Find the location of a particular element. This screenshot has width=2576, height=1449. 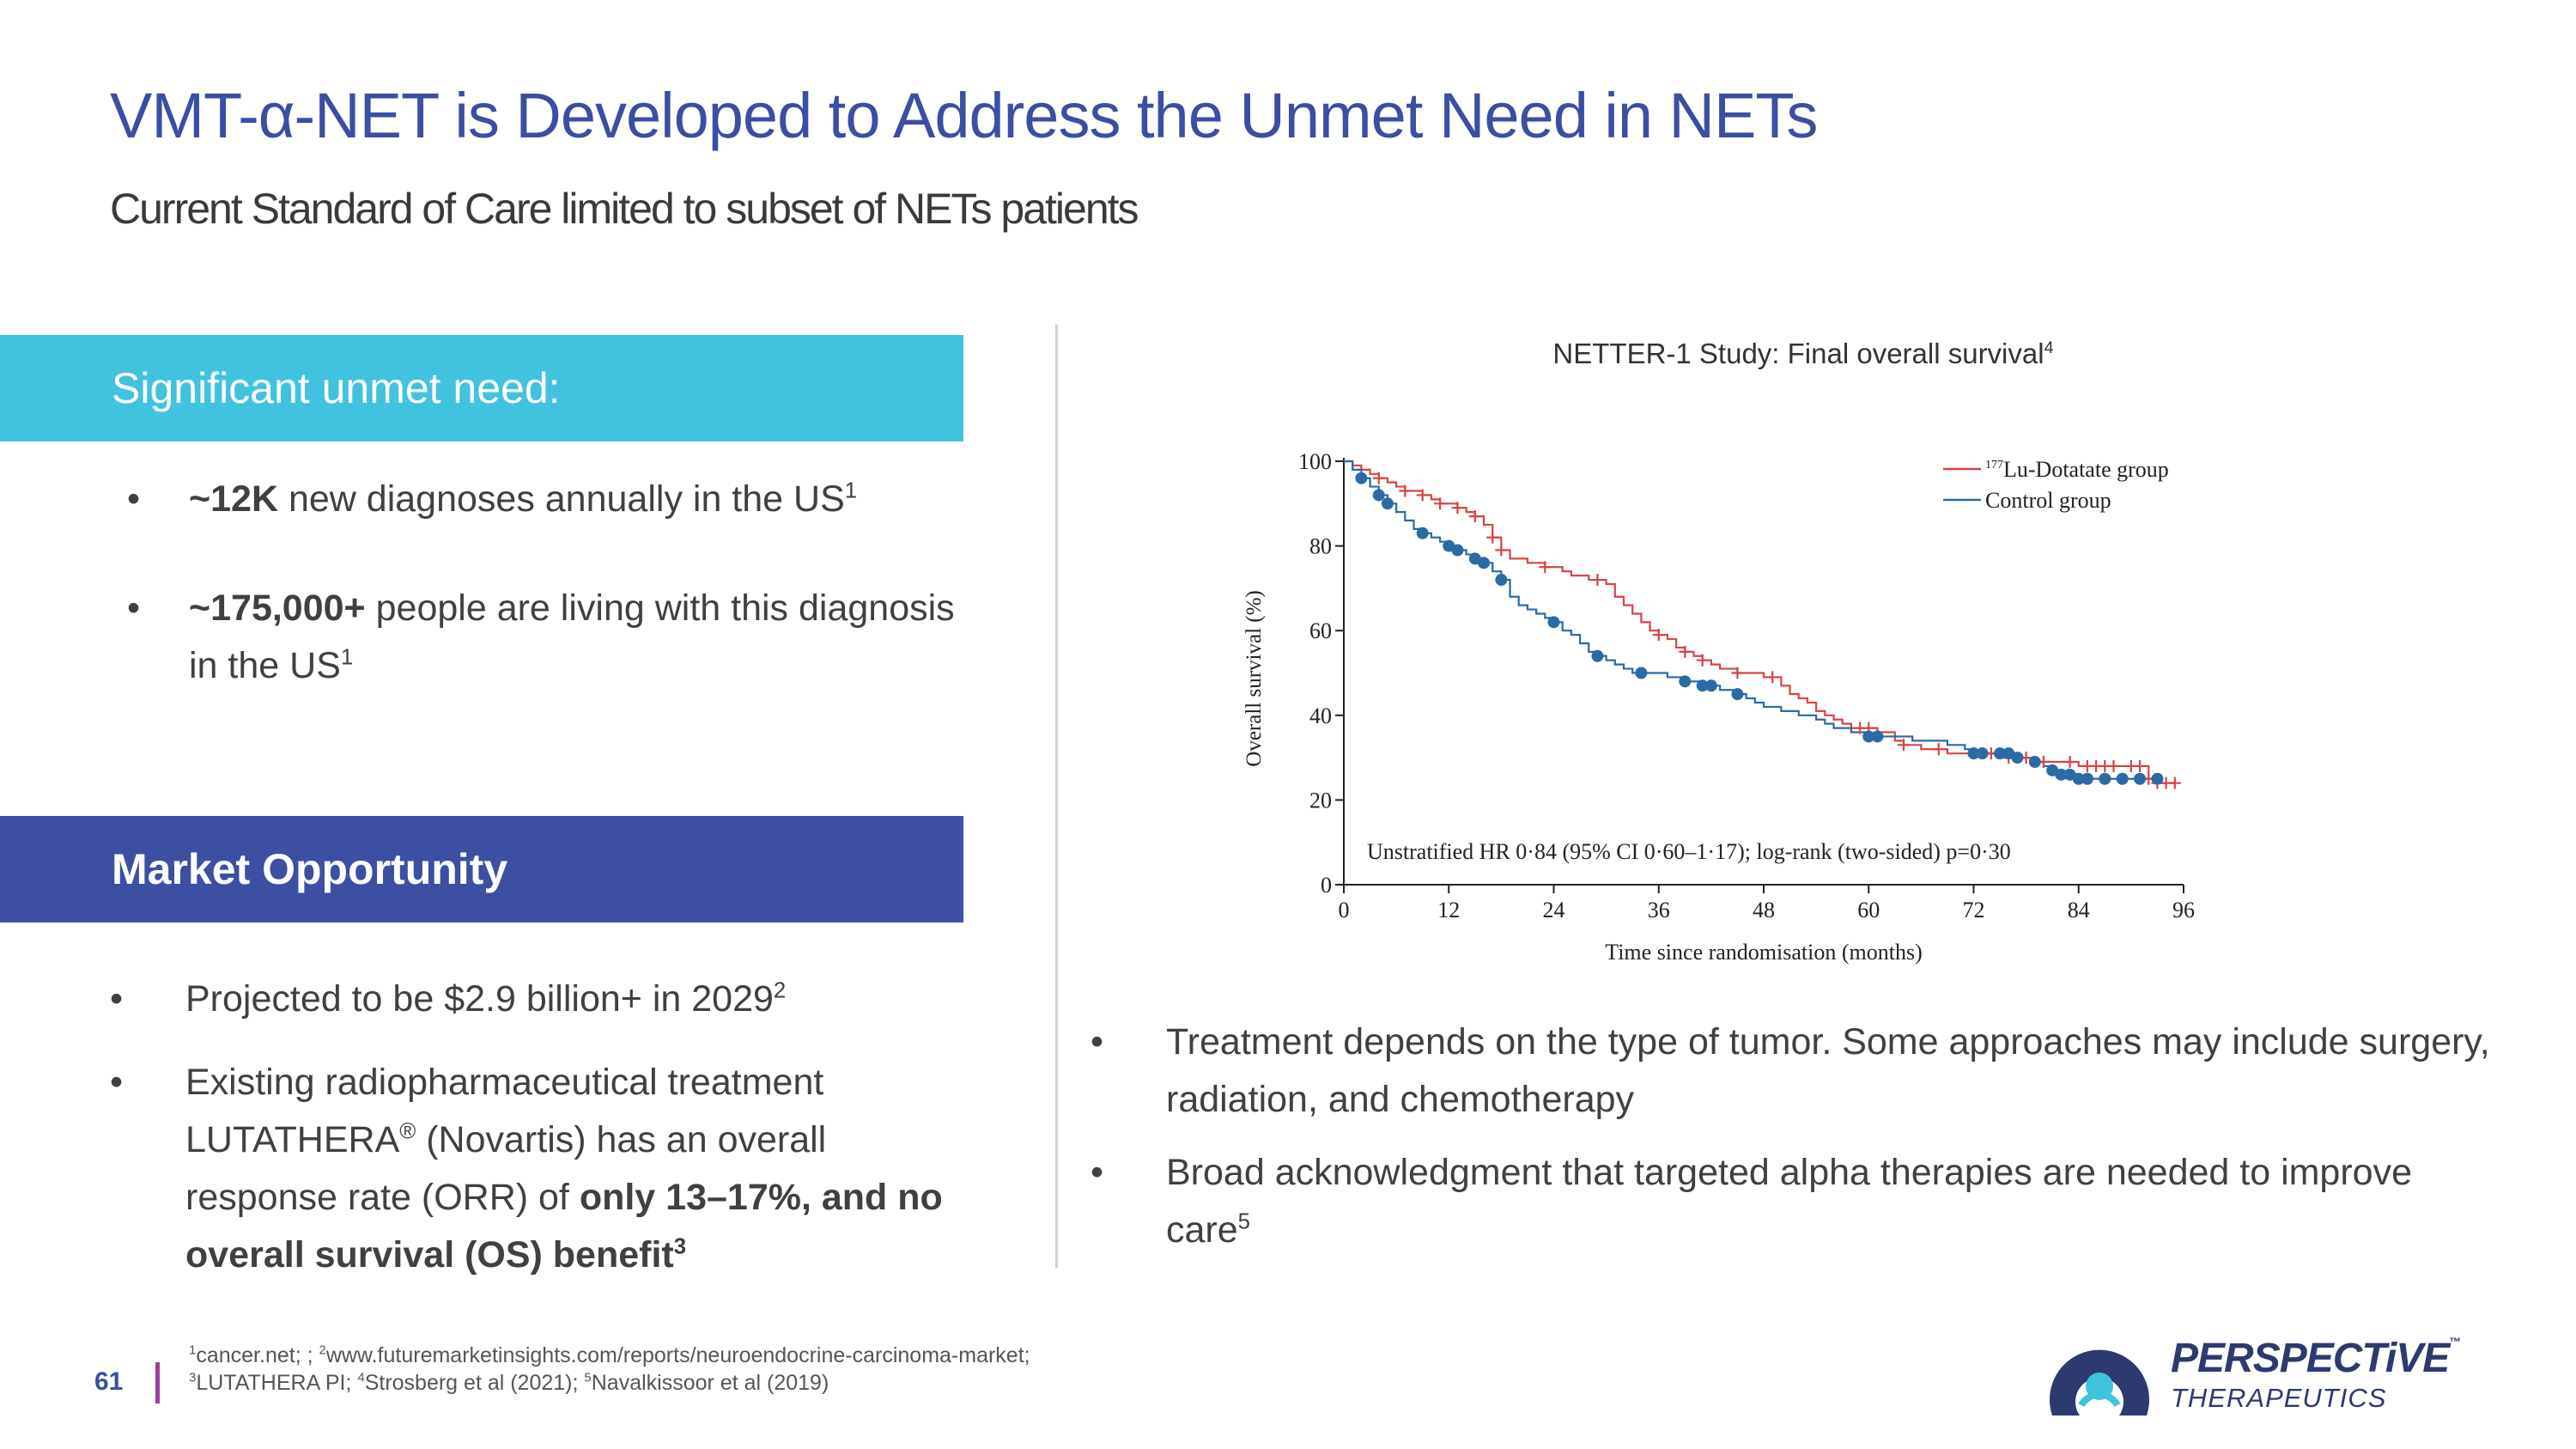

x-axis: 0 12 24 36 48 60 72 84 96 is located at coordinates (1767, 903).